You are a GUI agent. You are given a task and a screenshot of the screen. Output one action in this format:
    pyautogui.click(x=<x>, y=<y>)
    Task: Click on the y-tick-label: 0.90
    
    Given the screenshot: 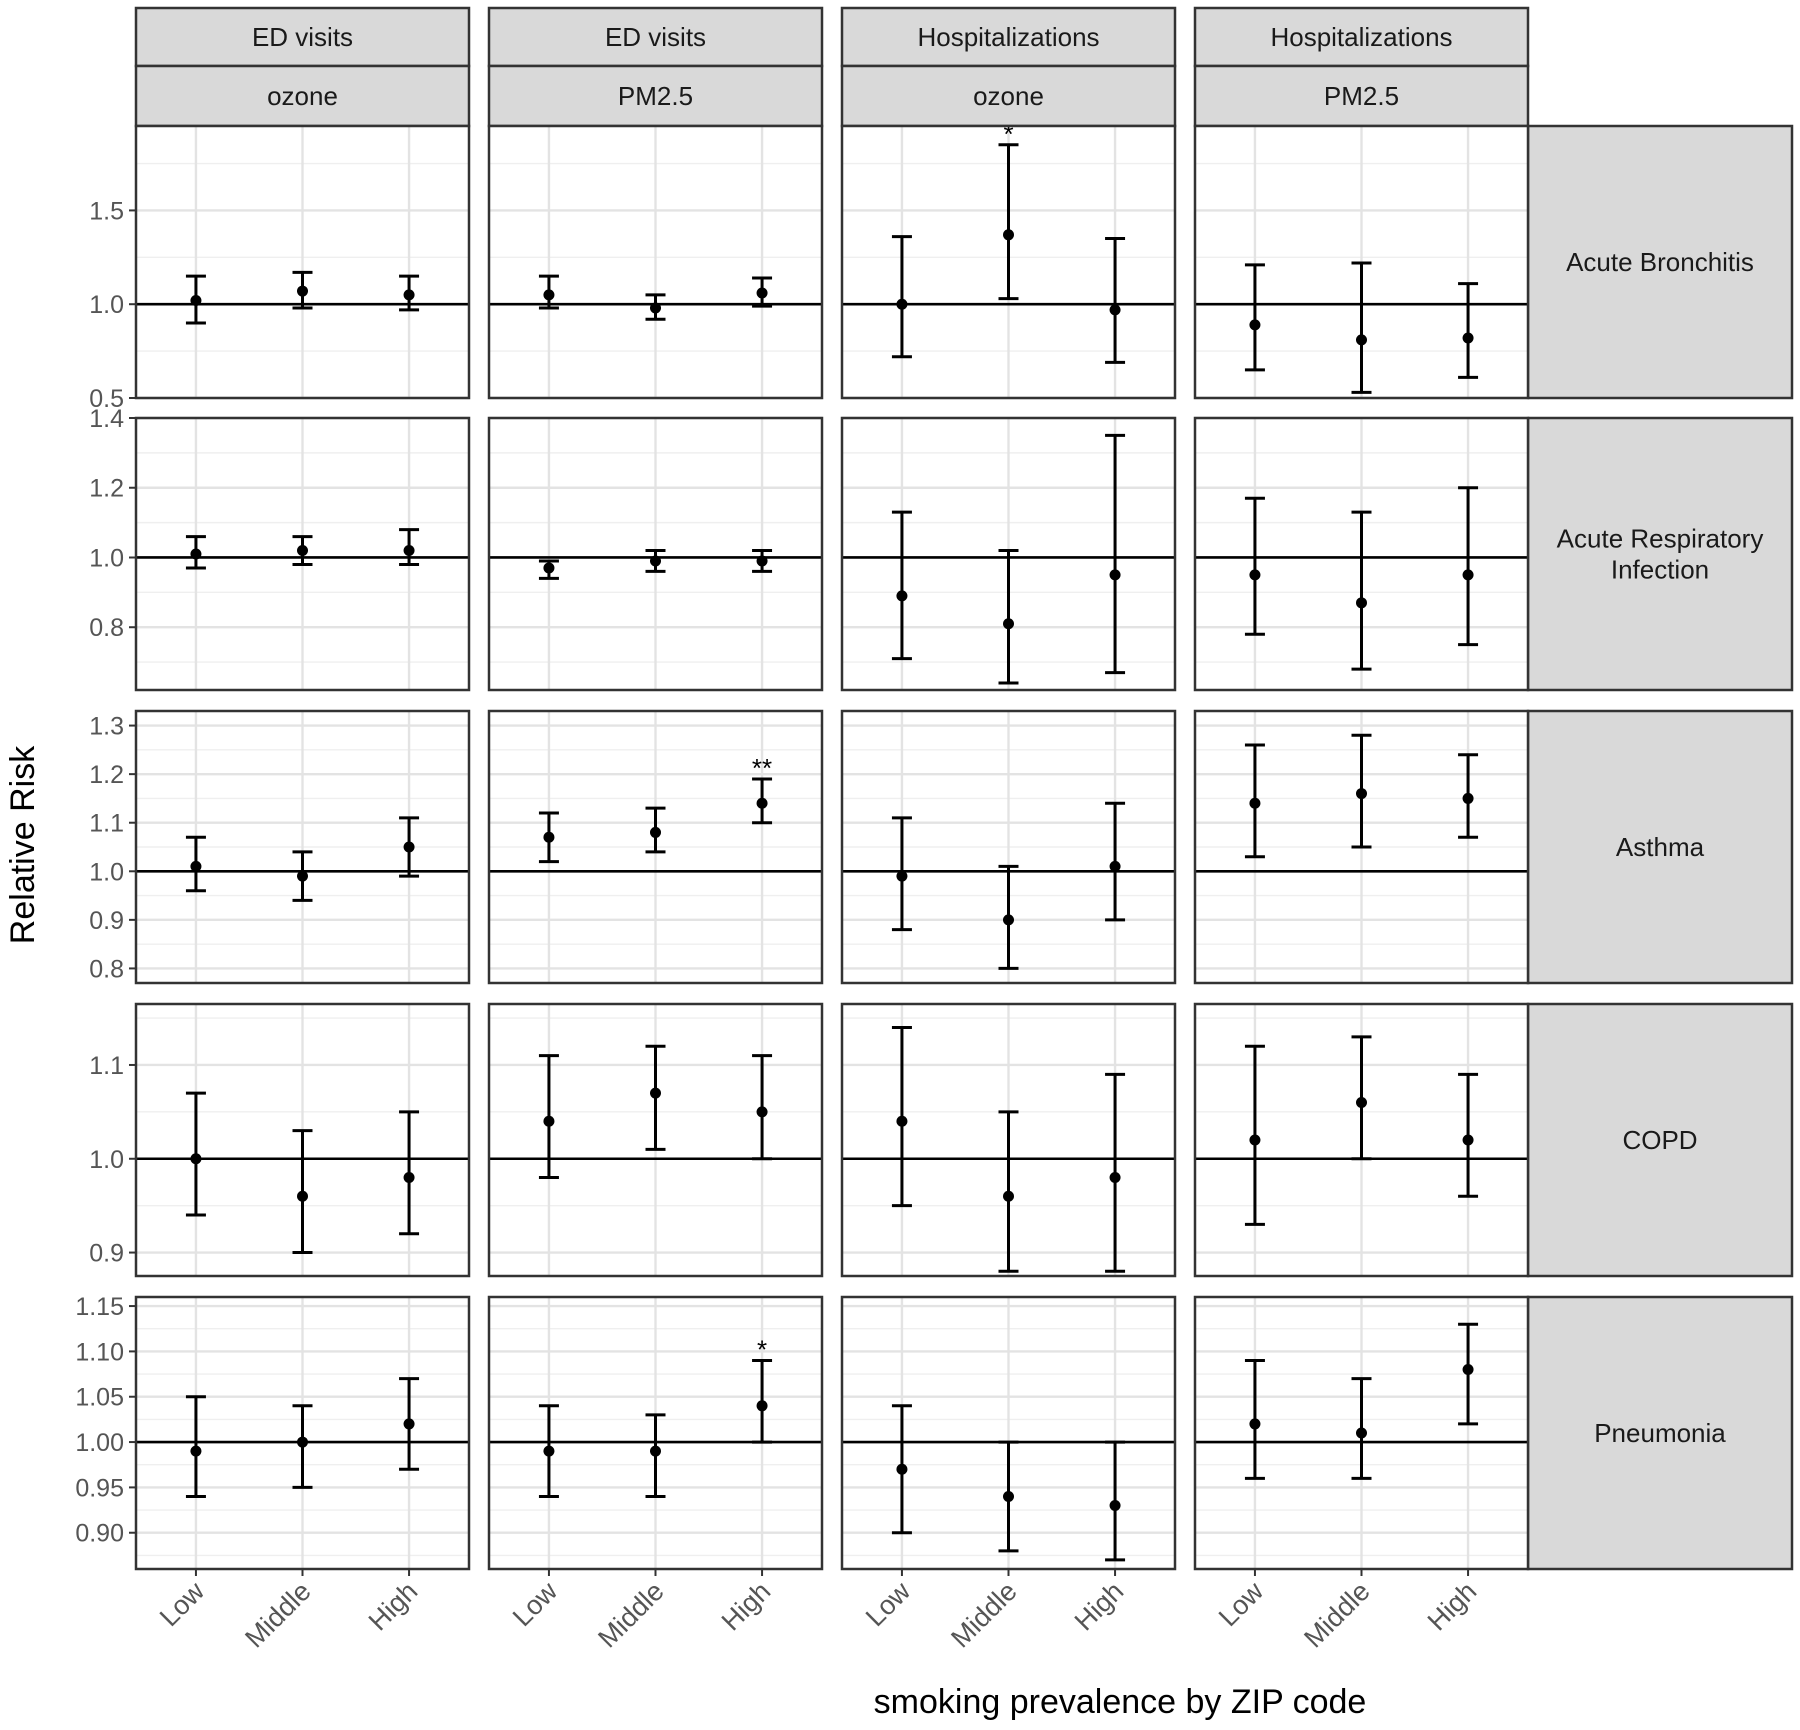 What is the action you would take?
    pyautogui.click(x=99, y=1534)
    